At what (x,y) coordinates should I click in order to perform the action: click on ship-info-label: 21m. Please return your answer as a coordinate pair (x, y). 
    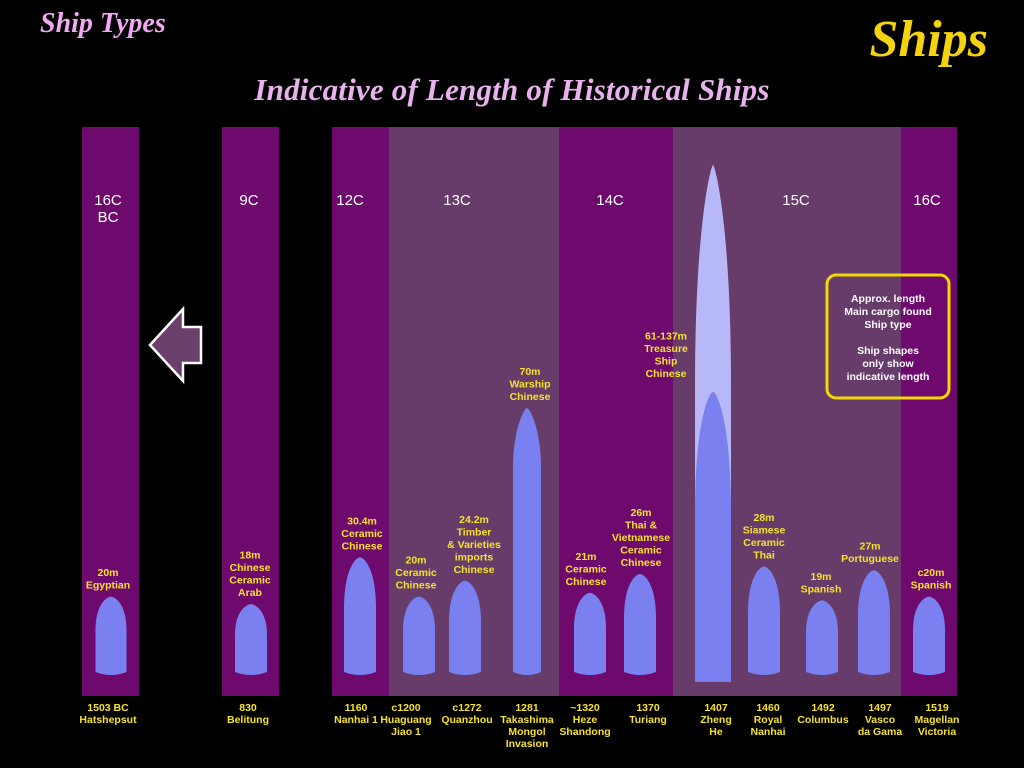
    Looking at the image, I should click on (585, 557).